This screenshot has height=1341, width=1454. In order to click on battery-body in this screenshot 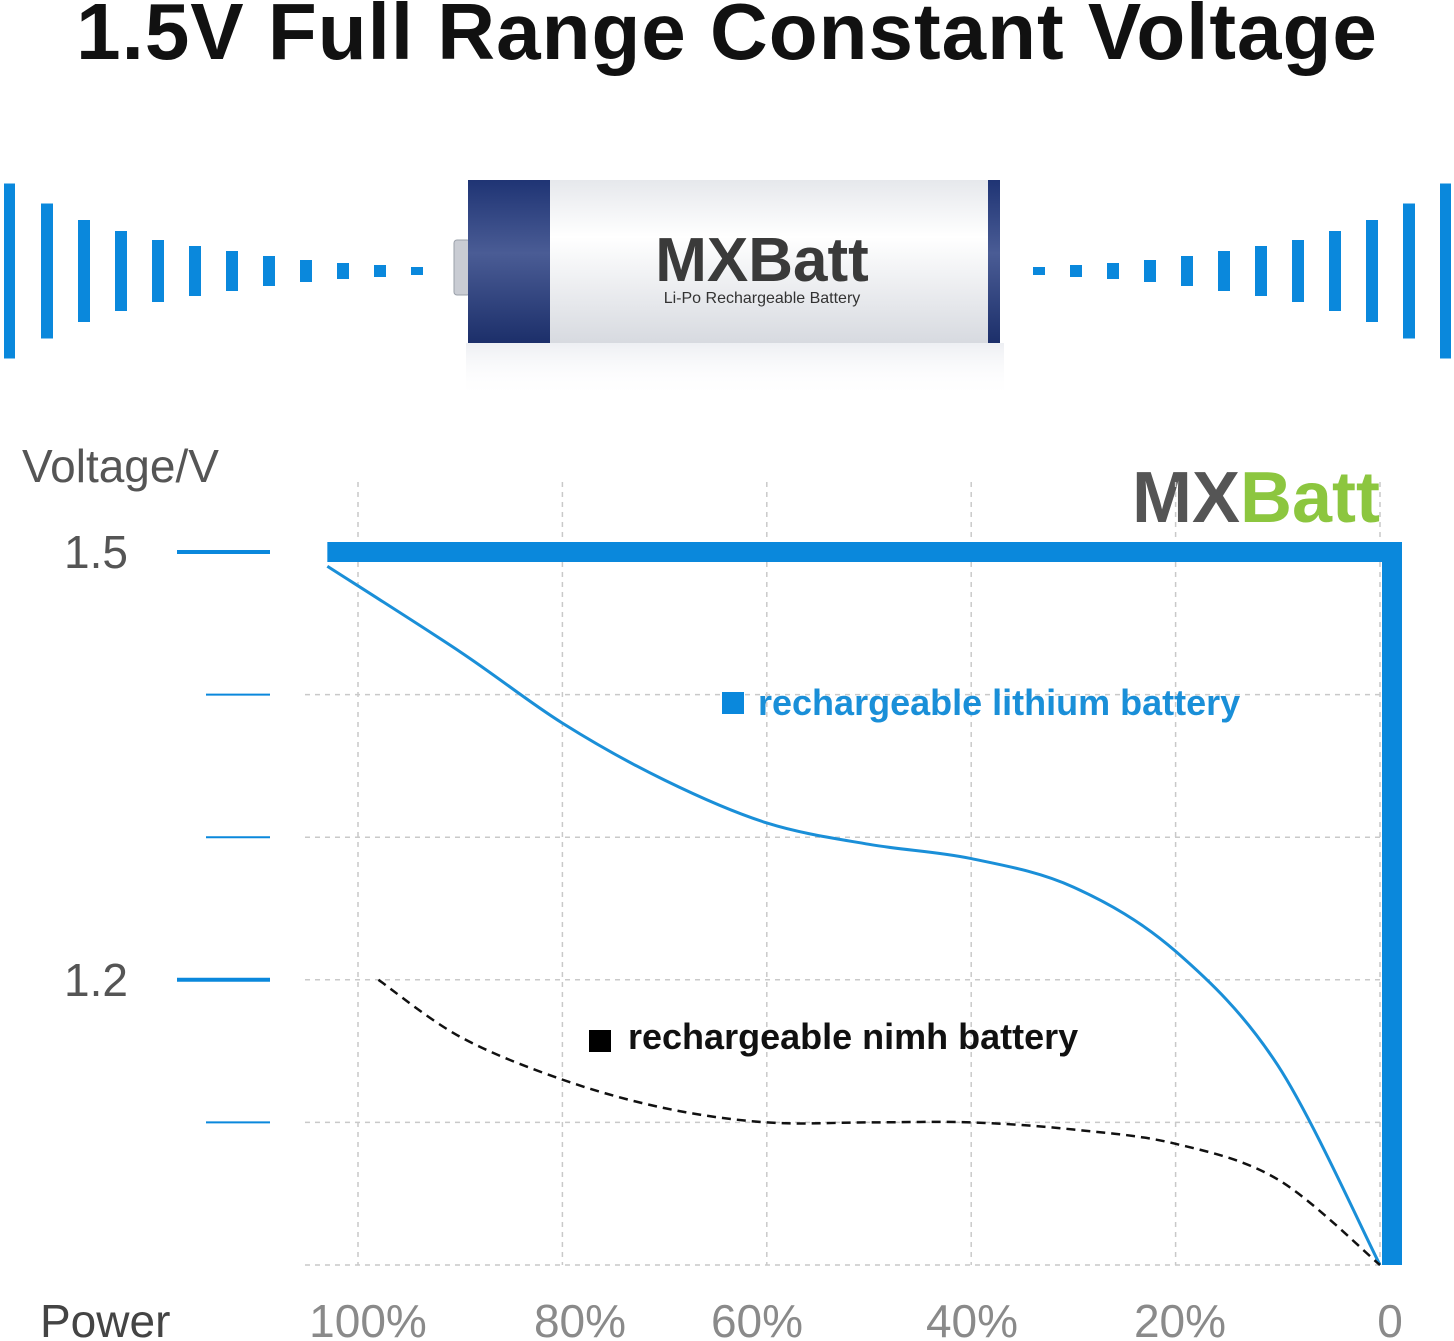, I will do `click(734, 261)`.